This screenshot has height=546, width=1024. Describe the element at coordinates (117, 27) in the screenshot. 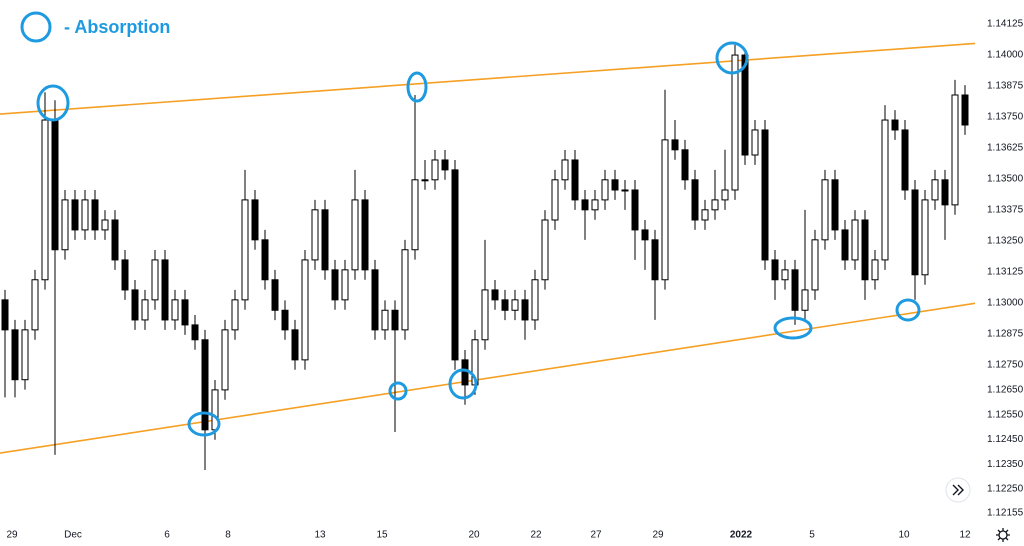

I see `legend-text: - Absorption` at that location.